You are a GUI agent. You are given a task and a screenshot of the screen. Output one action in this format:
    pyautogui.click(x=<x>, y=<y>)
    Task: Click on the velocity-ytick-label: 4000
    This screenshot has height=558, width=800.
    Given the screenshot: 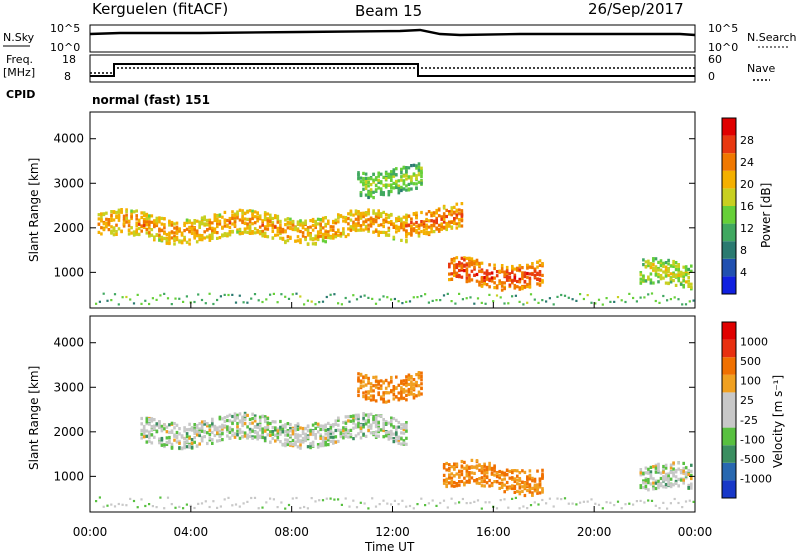 What is the action you would take?
    pyautogui.click(x=68, y=343)
    